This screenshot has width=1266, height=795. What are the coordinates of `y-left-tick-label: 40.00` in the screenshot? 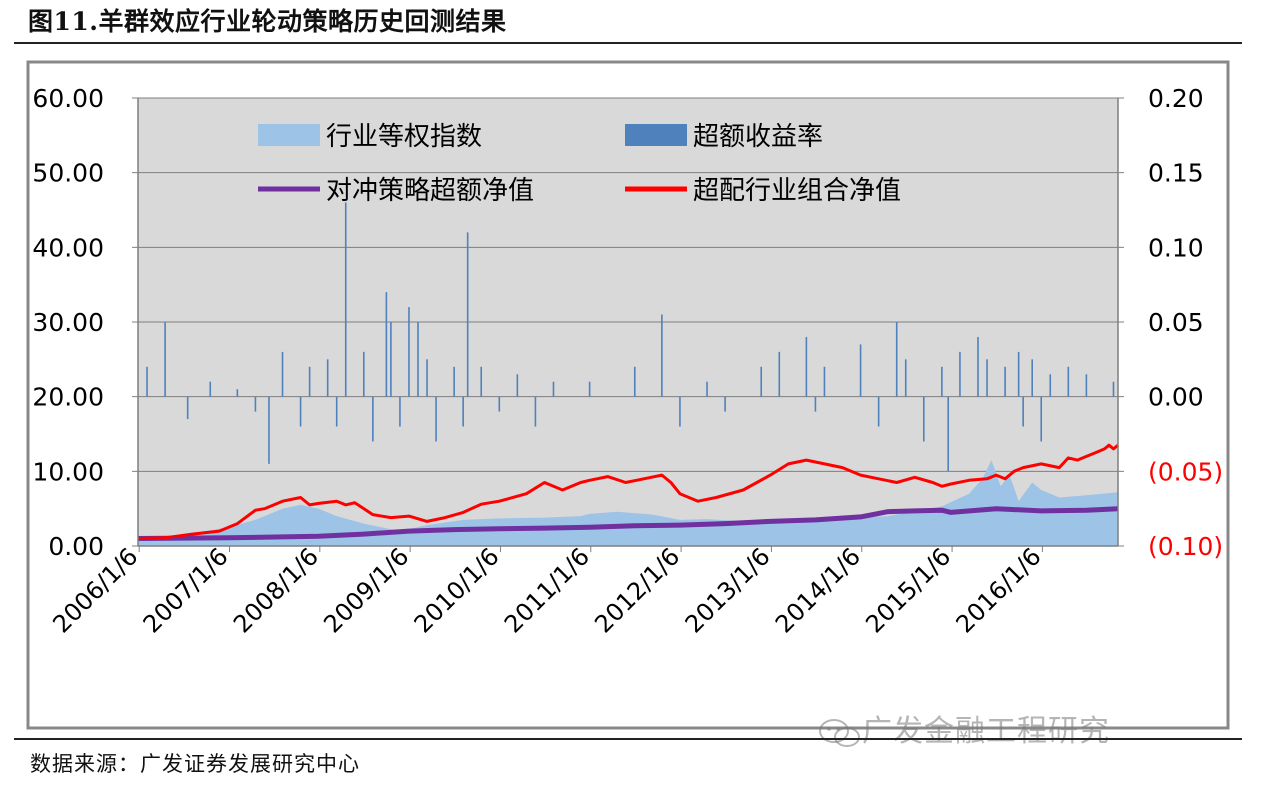 It's located at (68, 247).